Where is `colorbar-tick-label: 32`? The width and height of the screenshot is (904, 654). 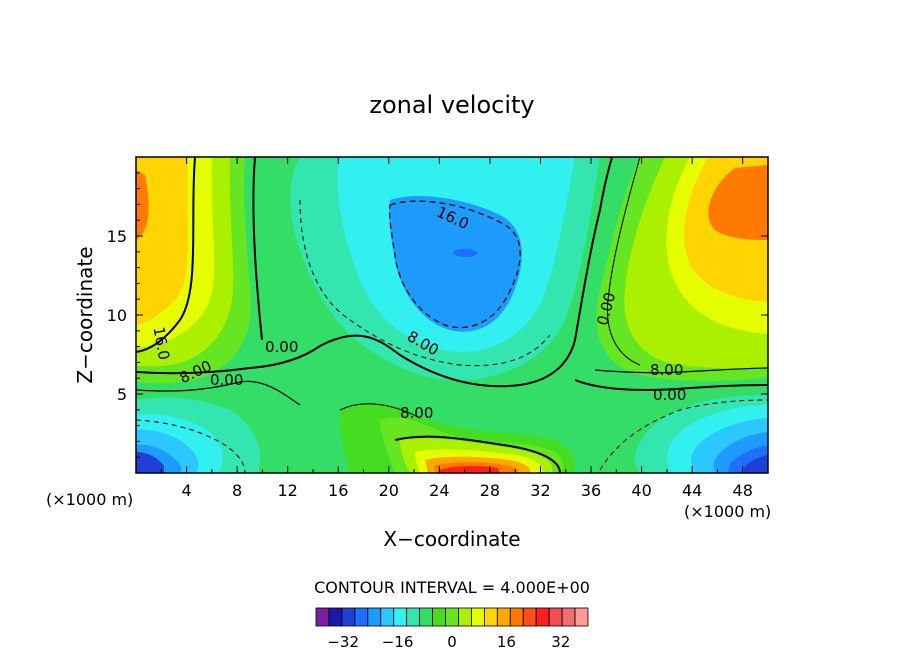 colorbar-tick-label: 32 is located at coordinates (560, 642).